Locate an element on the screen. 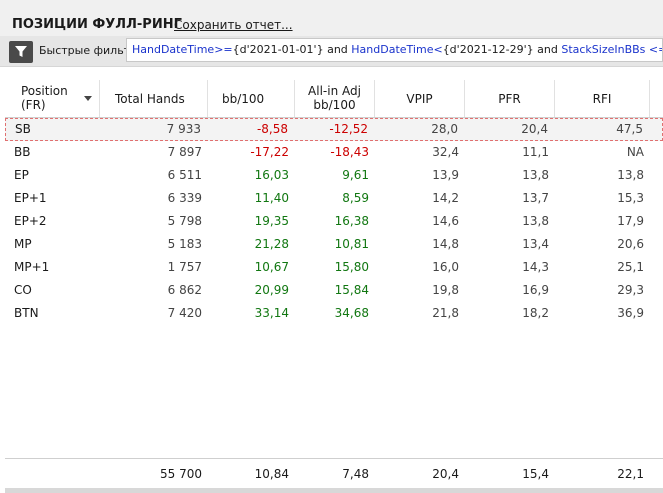 This screenshot has height=493, width=663. table-cell-position: EP is located at coordinates (21, 175).